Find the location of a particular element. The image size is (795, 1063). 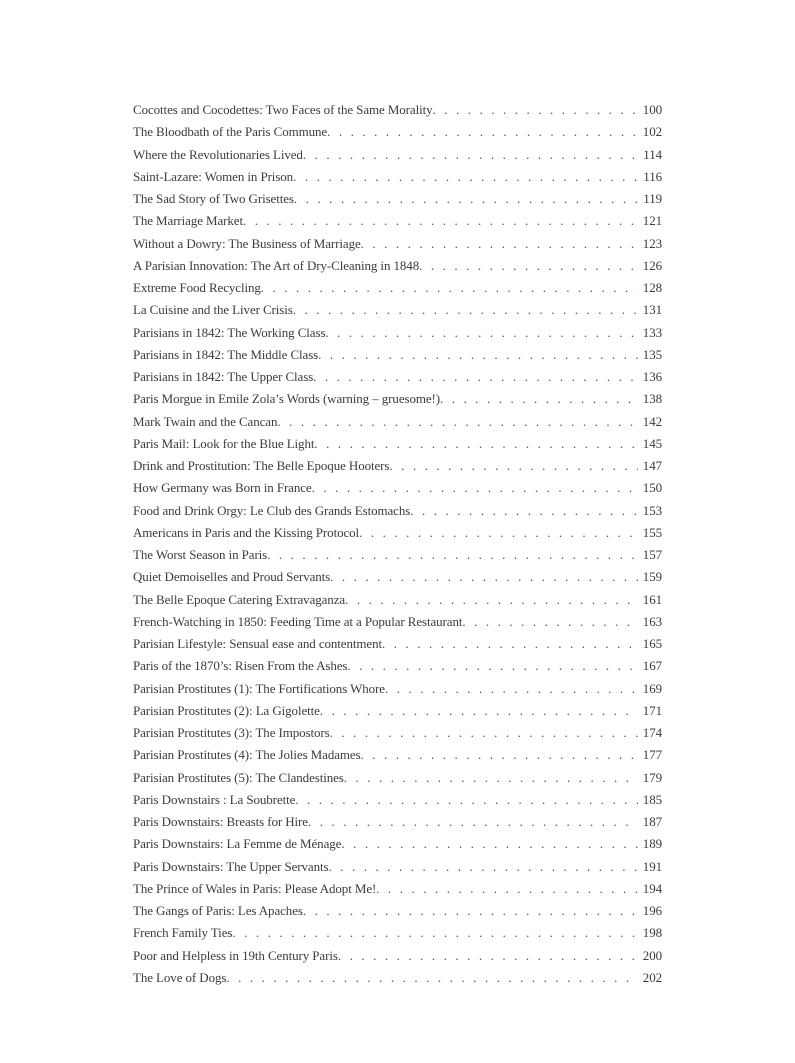

toc-entry-page-number: 167 is located at coordinates (652, 666).